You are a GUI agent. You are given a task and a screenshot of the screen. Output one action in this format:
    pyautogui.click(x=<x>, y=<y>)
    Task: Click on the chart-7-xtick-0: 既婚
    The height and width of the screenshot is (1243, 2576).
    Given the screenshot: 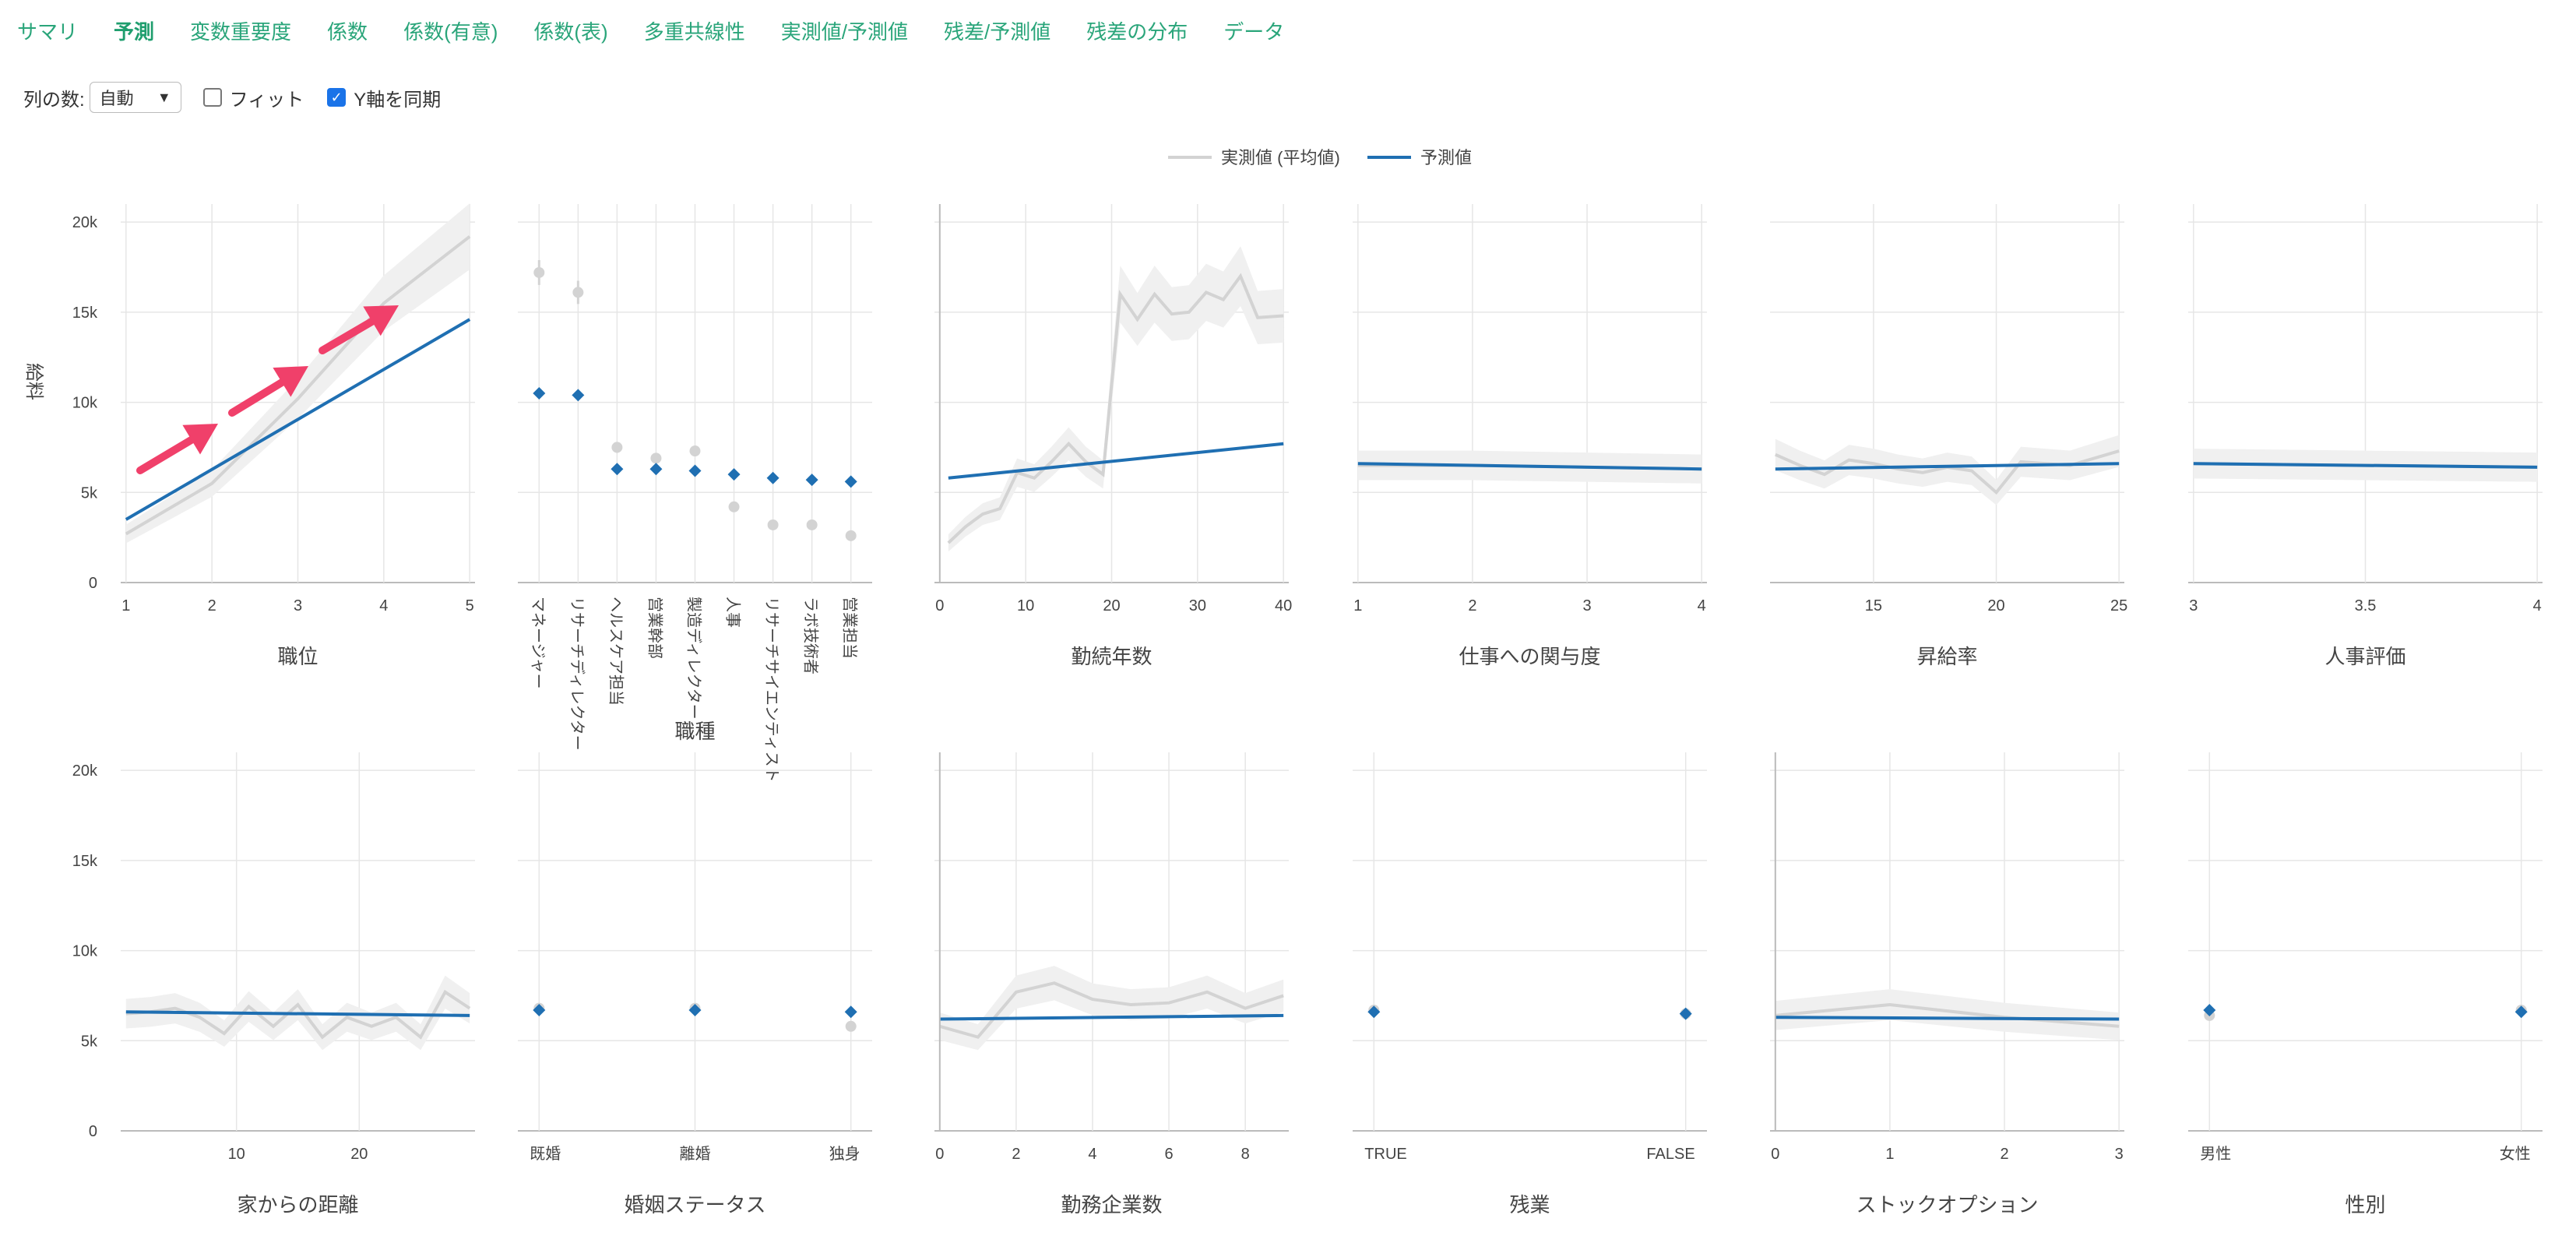 What is the action you would take?
    pyautogui.click(x=545, y=1154)
    